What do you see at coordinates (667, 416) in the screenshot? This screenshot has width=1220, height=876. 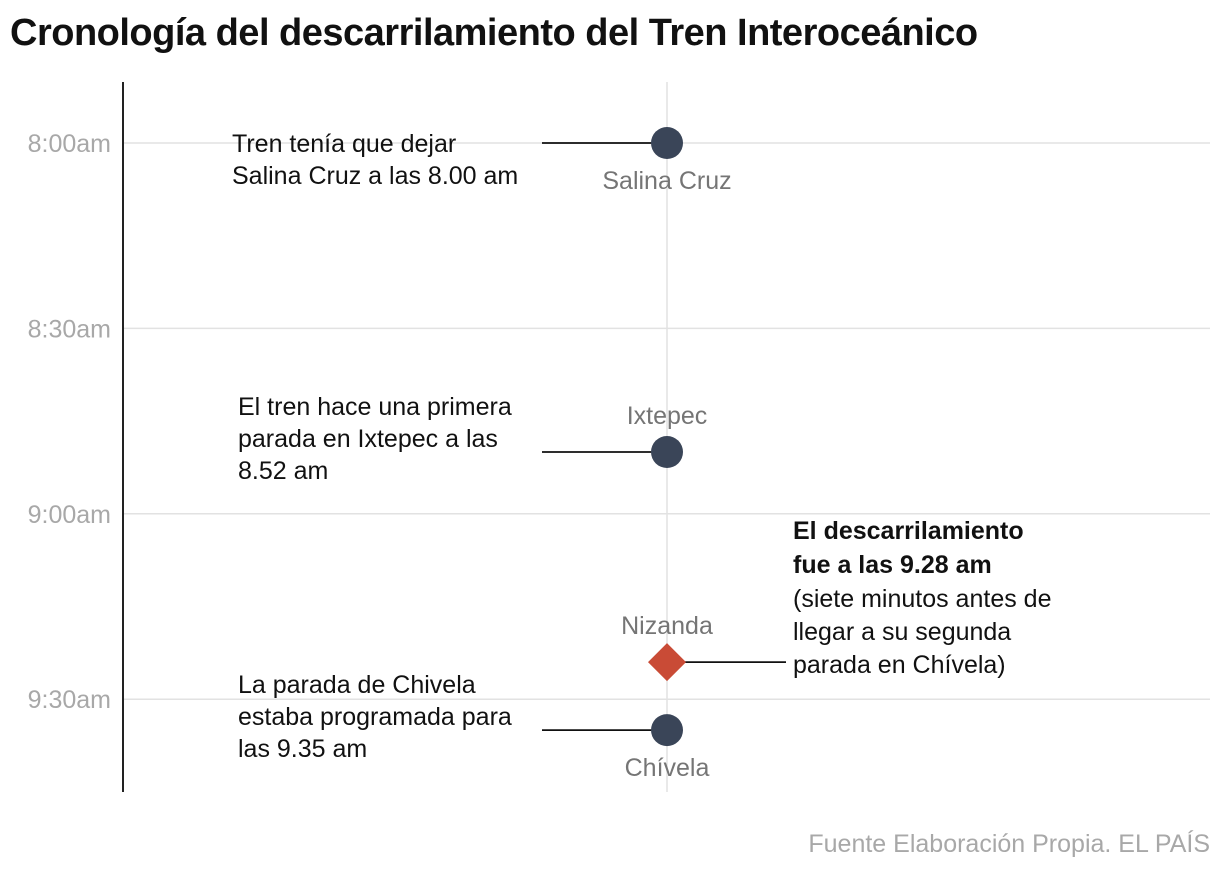 I see `station-label: Ixtepec` at bounding box center [667, 416].